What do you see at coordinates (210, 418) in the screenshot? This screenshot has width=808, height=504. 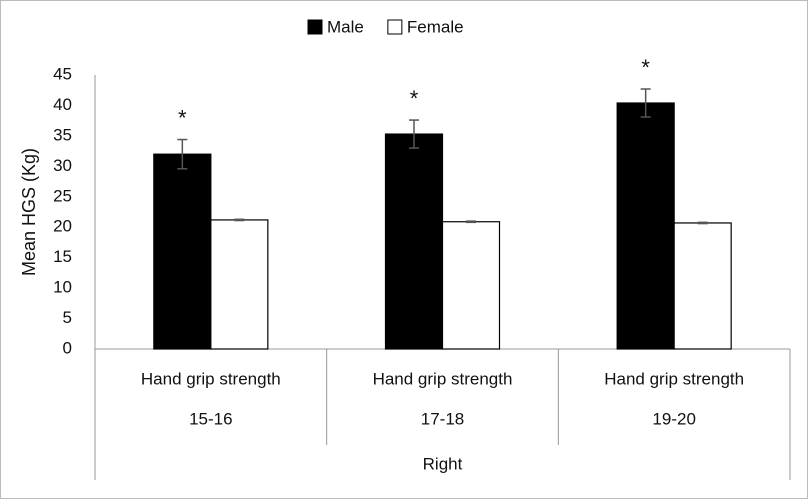 I see `x-tick-label: 15-16` at bounding box center [210, 418].